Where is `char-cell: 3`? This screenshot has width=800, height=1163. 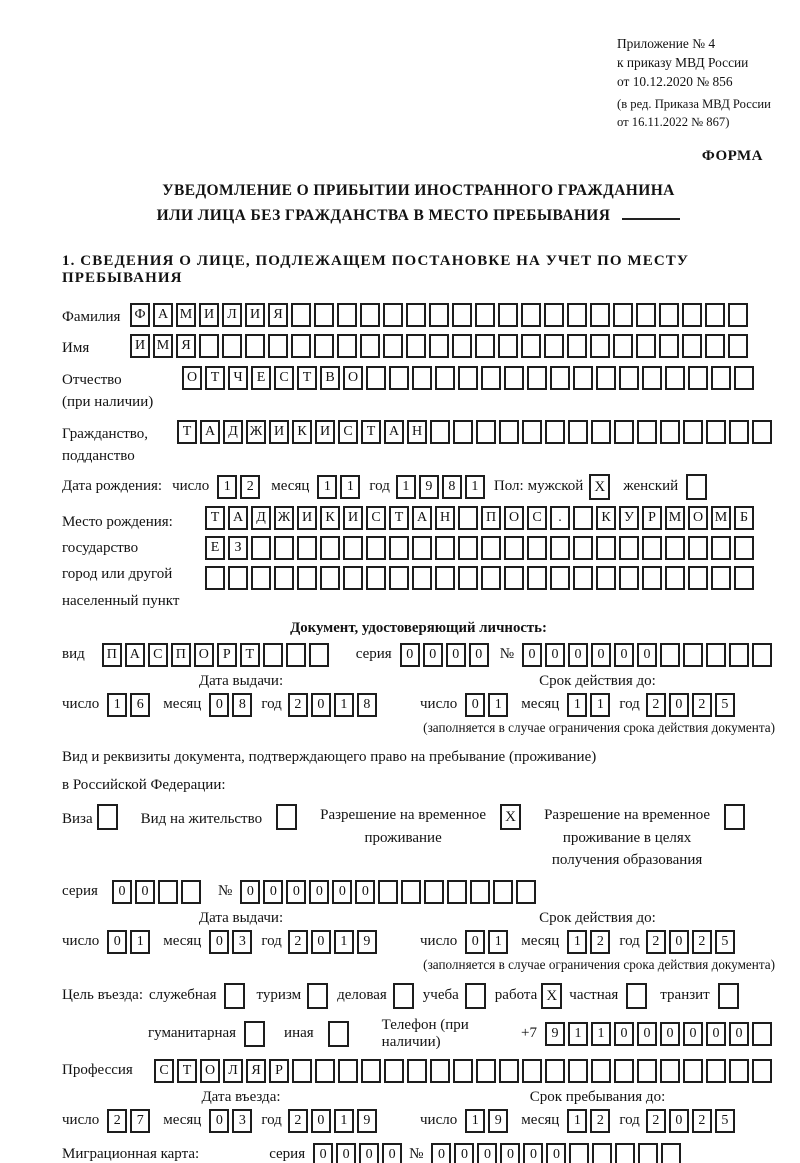 char-cell: 3 is located at coordinates (242, 1120).